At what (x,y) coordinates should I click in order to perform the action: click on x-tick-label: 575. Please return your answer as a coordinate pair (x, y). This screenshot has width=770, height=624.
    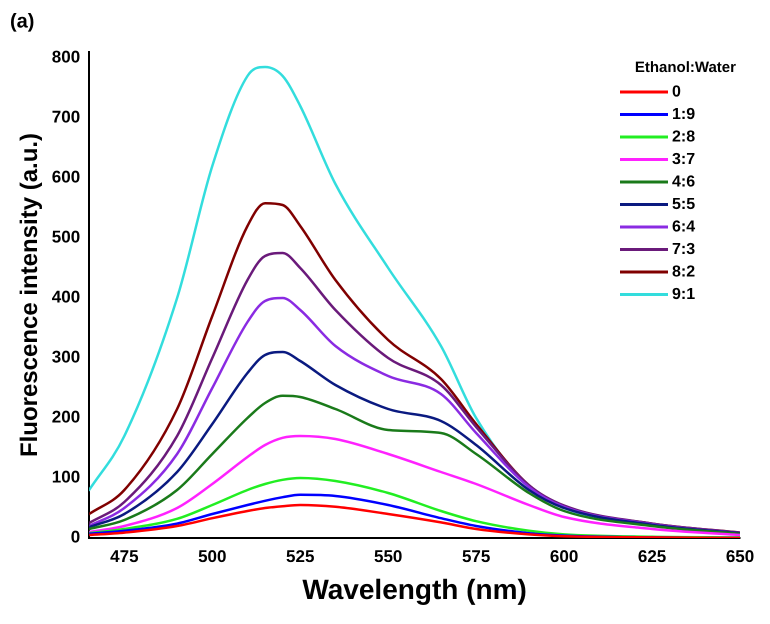
    Looking at the image, I should click on (476, 556).